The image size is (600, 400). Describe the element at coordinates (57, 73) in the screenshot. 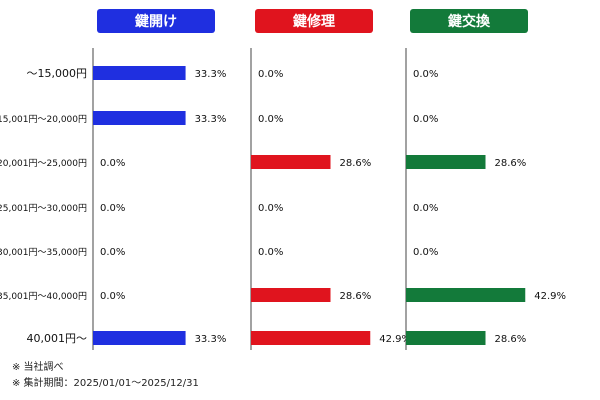

I see `category-label: 〜15,000円` at that location.